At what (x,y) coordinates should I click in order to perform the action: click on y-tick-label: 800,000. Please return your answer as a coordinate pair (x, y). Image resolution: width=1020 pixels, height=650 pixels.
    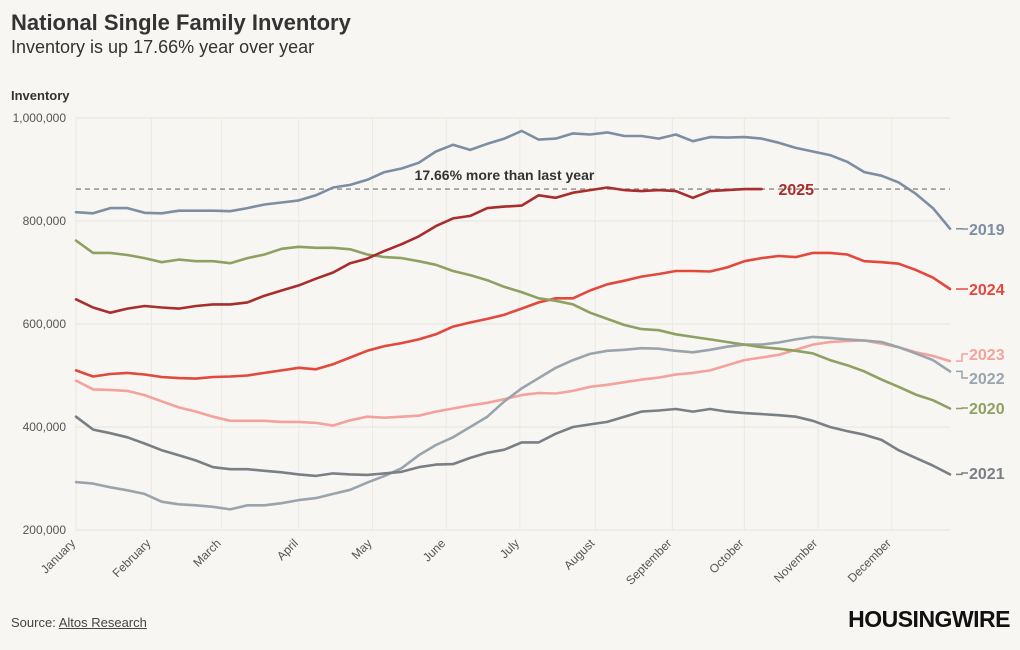
    Looking at the image, I should click on (45, 221).